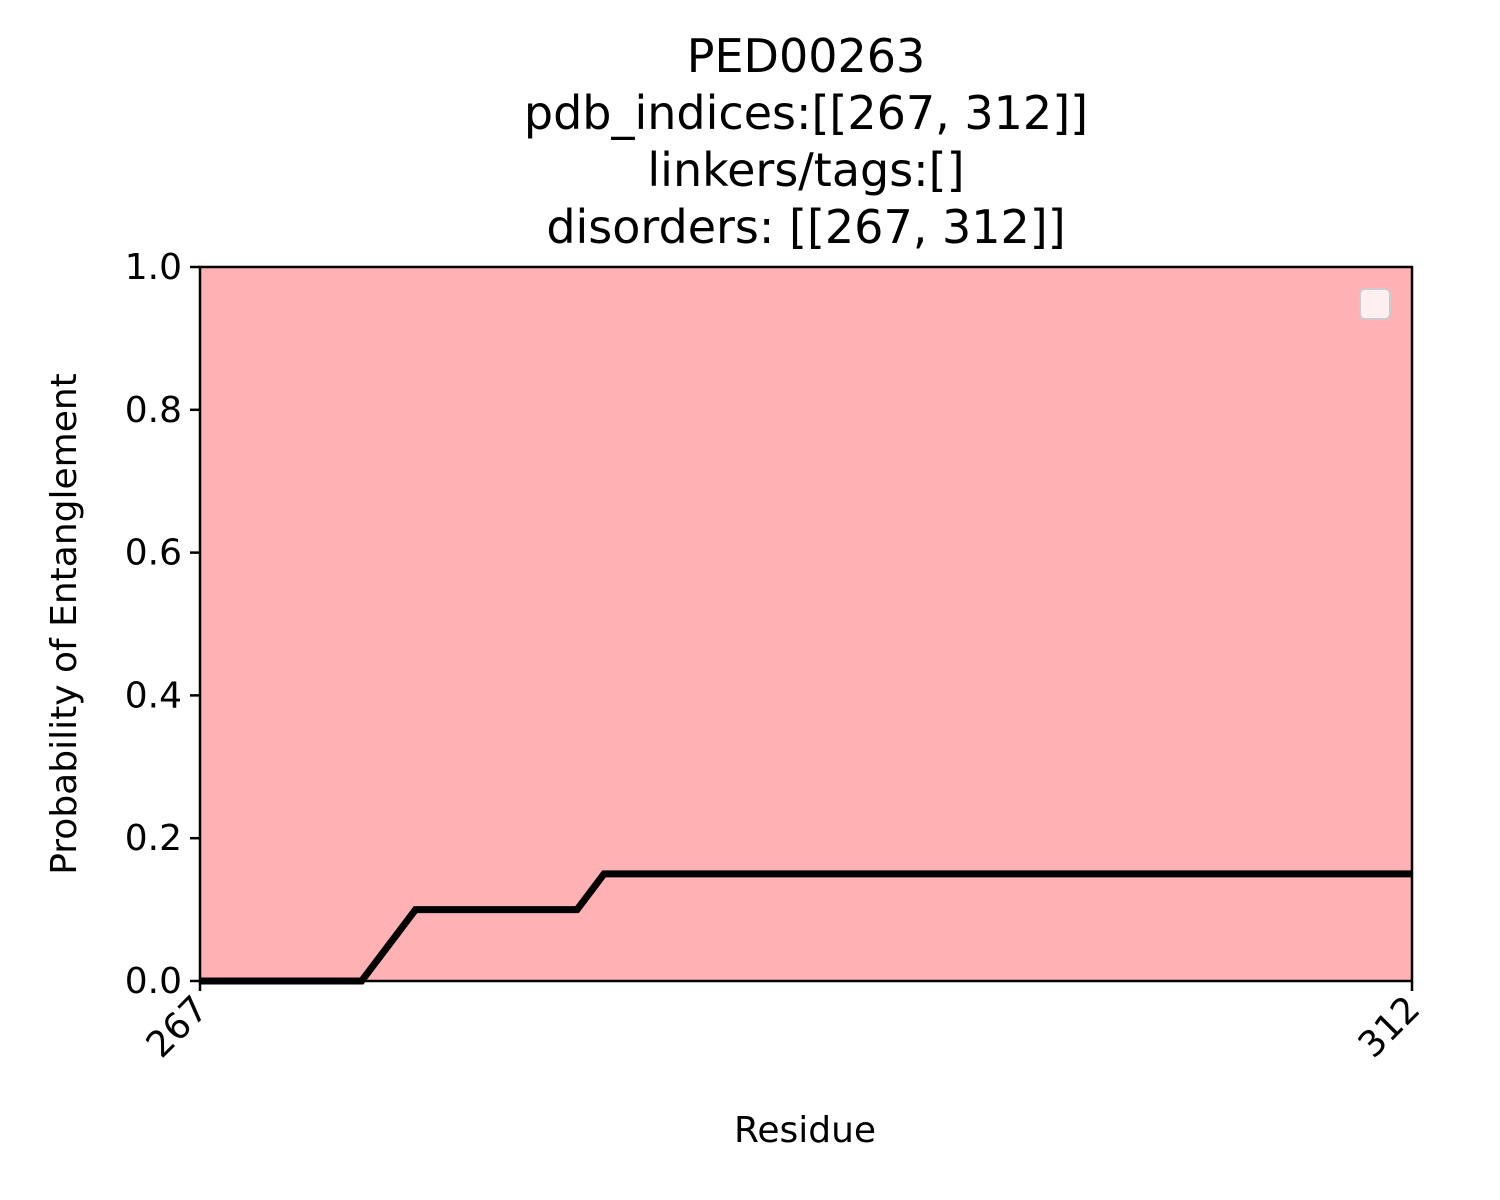 Image resolution: width=1500 pixels, height=1200 pixels. What do you see at coordinates (806, 56) in the screenshot?
I see `chart-title-line-1: PED00263` at bounding box center [806, 56].